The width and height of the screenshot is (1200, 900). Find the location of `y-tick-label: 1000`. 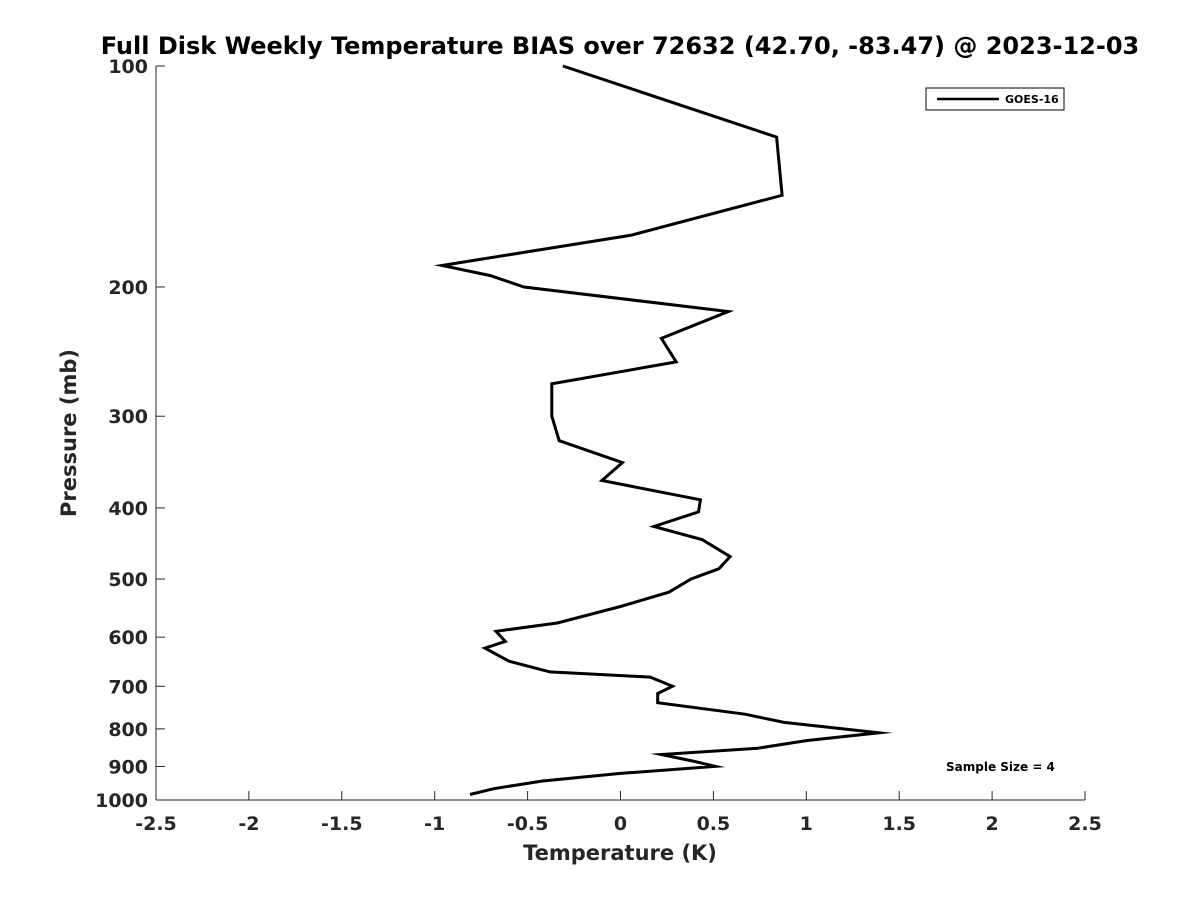

y-tick-label: 1000 is located at coordinates (121, 801).